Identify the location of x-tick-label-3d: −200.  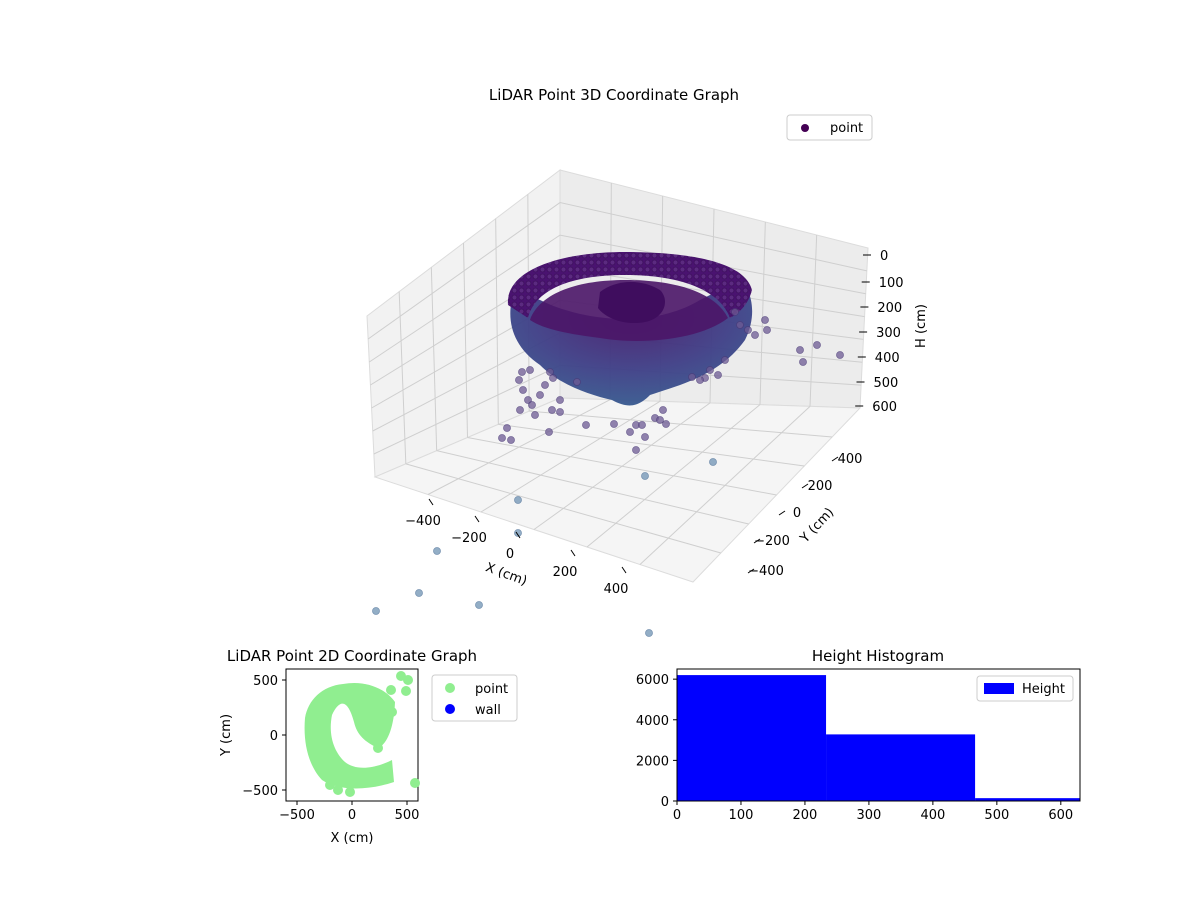
(469, 538).